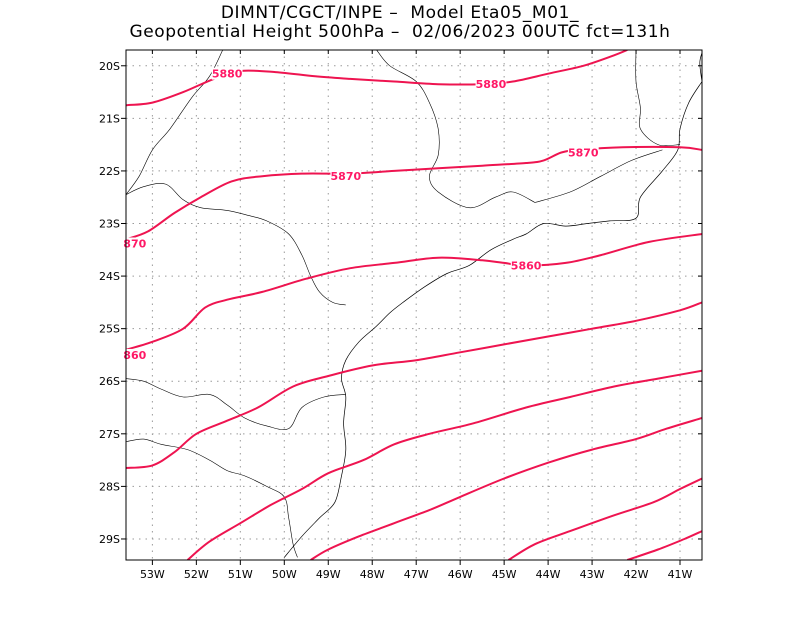 This screenshot has width=800, height=618. Describe the element at coordinates (680, 574) in the screenshot. I see `x-tick-label: 41W` at that location.